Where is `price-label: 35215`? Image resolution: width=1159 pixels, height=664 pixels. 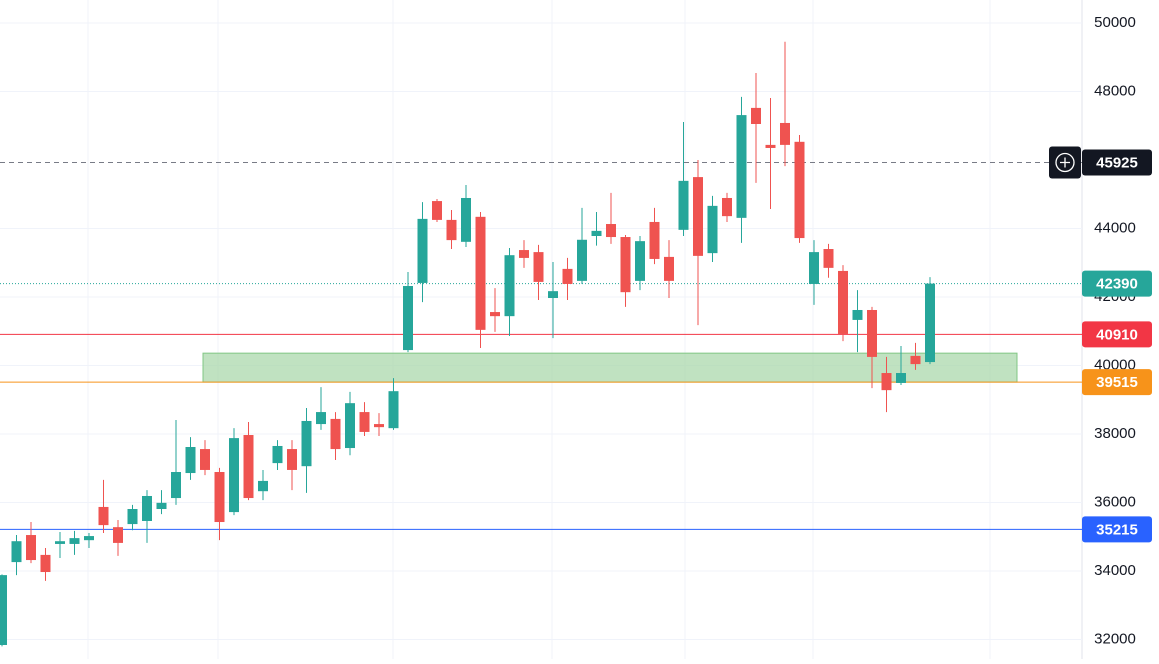
price-label: 35215 is located at coordinates (1117, 529).